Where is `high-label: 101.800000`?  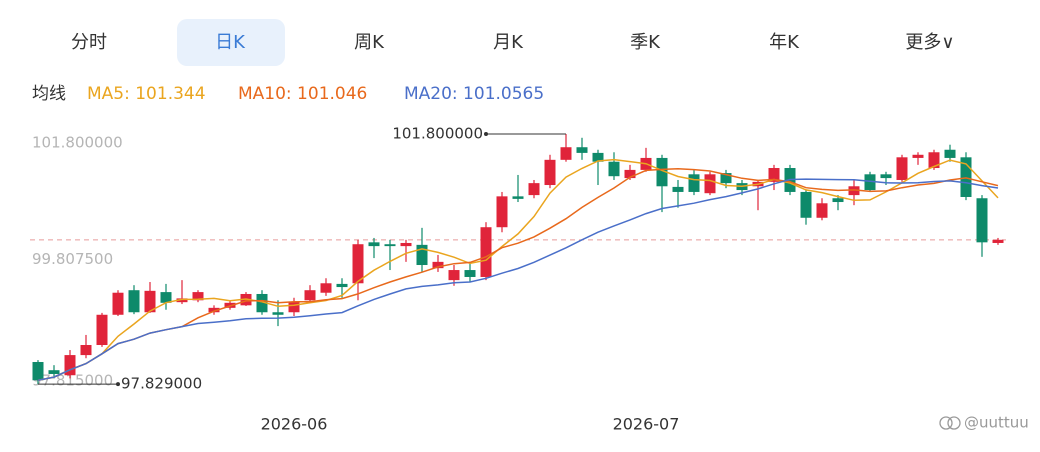 high-label: 101.800000 is located at coordinates (437, 134).